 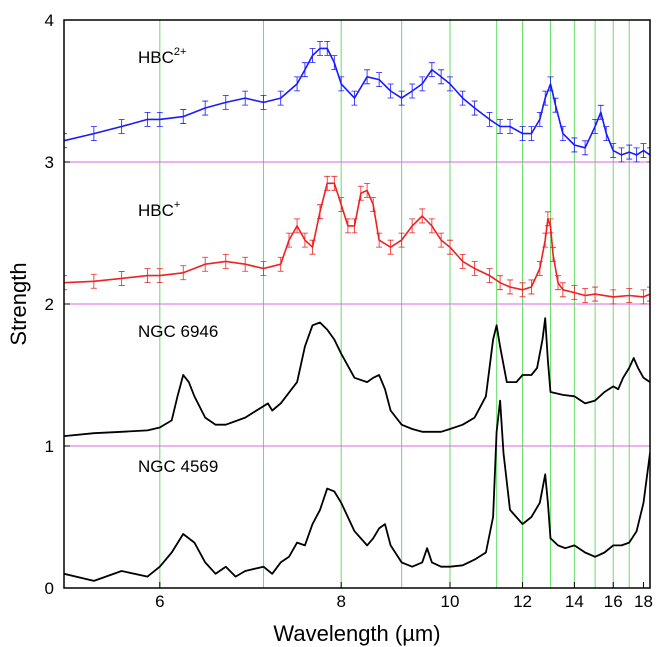 What do you see at coordinates (340, 601) in the screenshot?
I see `x-tick-label: 8` at bounding box center [340, 601].